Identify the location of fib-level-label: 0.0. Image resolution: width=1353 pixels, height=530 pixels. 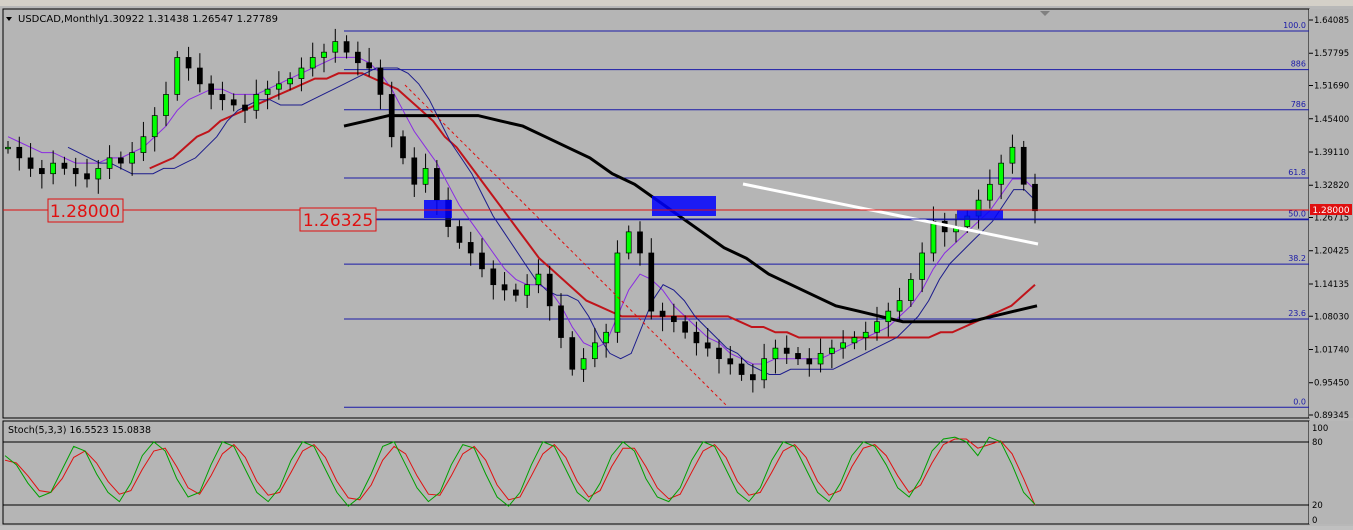
(1299, 401).